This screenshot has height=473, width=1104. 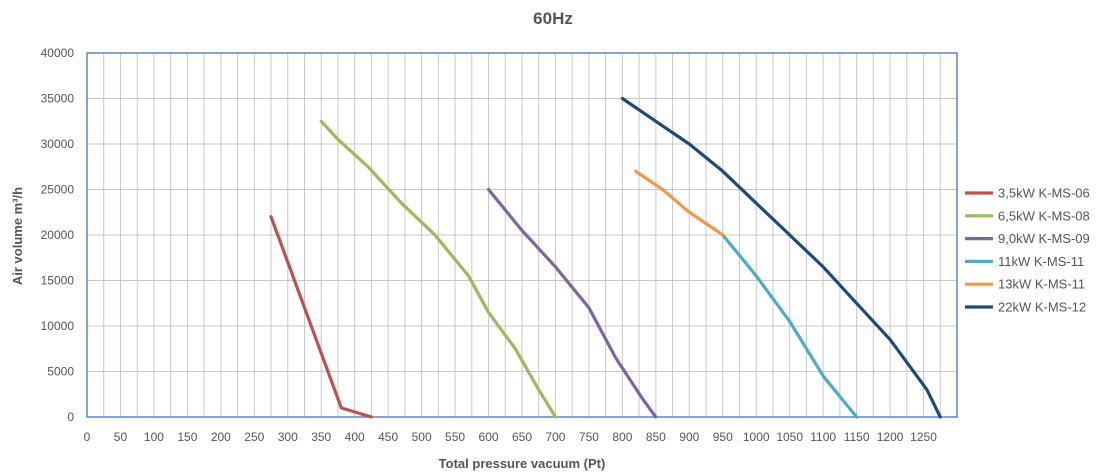 I want to click on x-tick-label: 650, so click(x=522, y=437).